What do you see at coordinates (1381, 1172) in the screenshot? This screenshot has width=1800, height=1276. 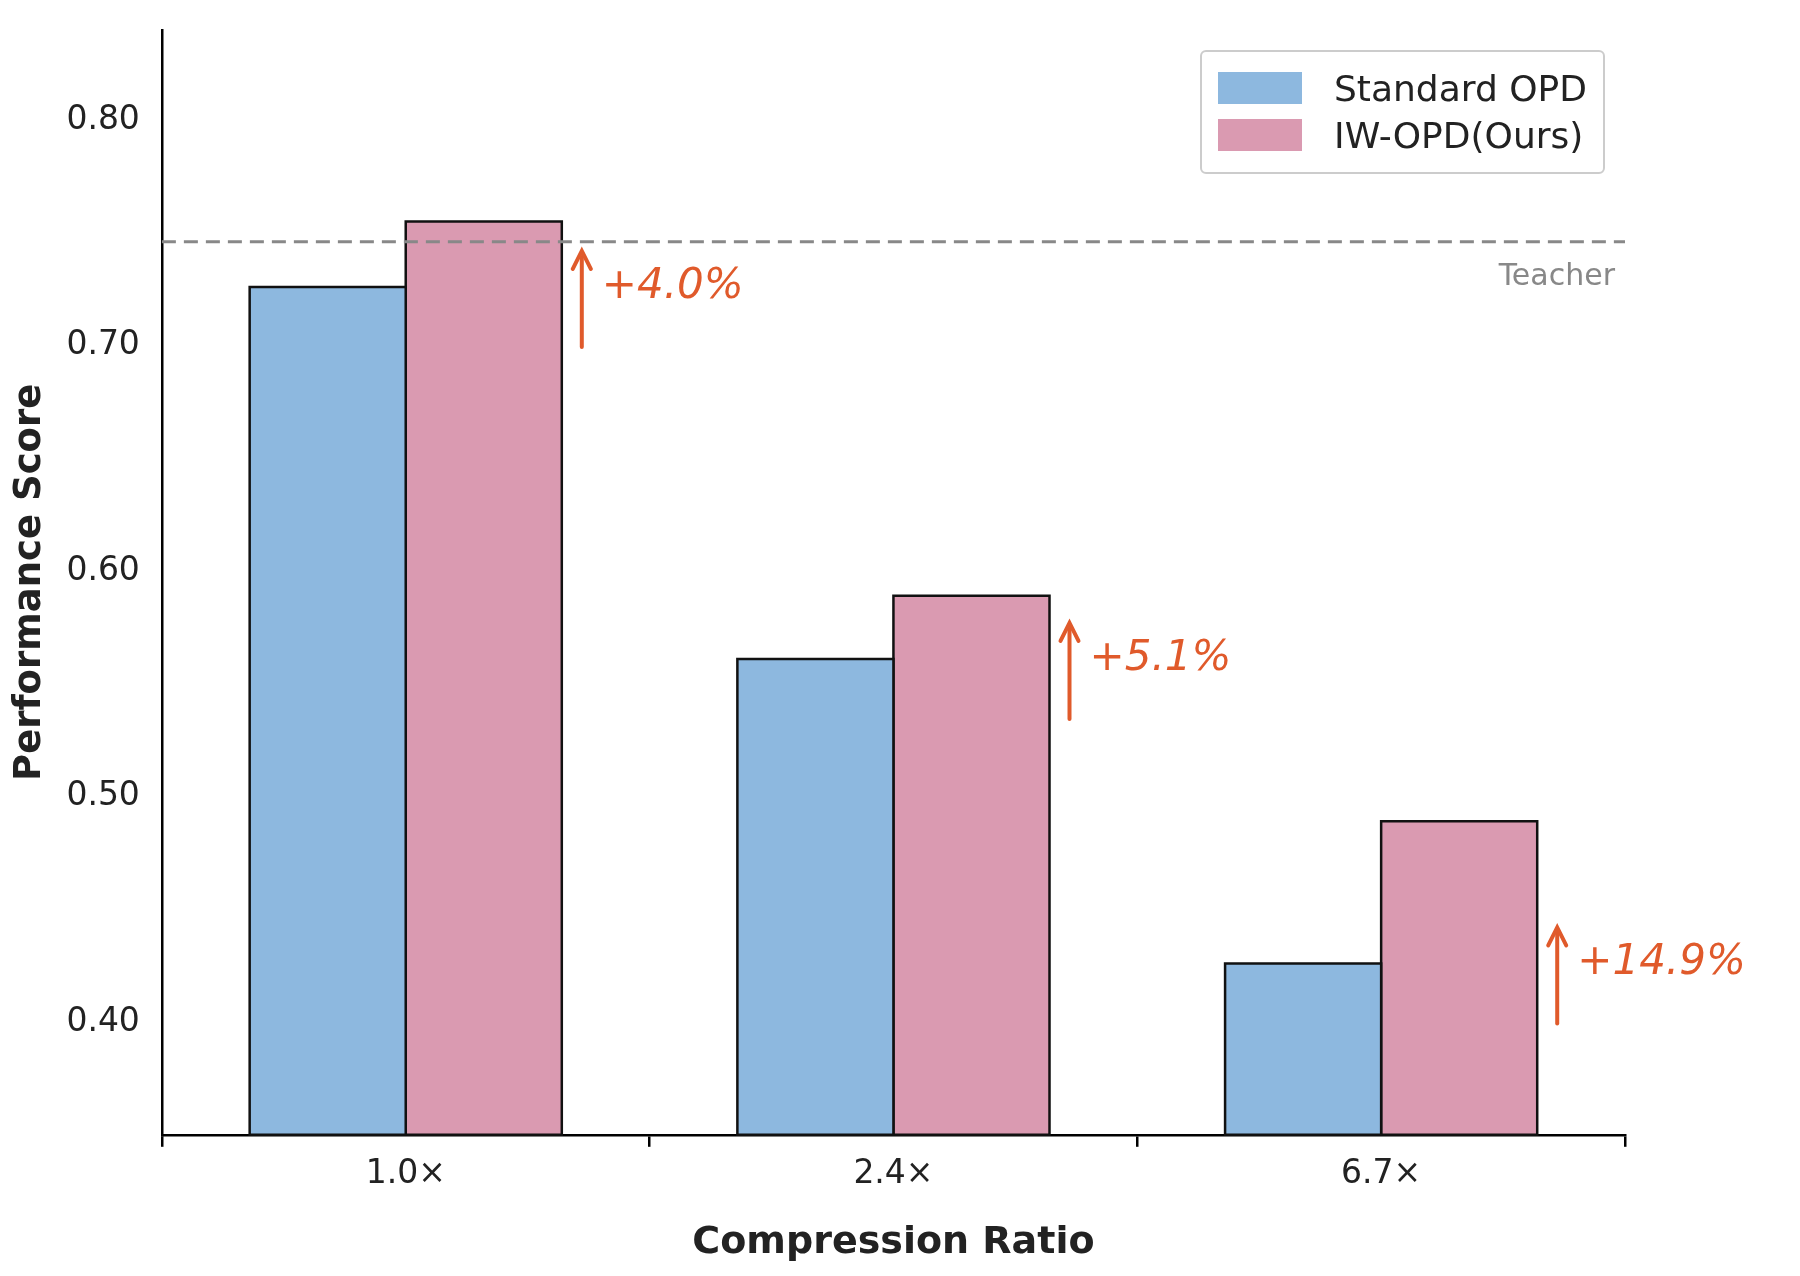 I see `x-tick-label: 6.7×` at bounding box center [1381, 1172].